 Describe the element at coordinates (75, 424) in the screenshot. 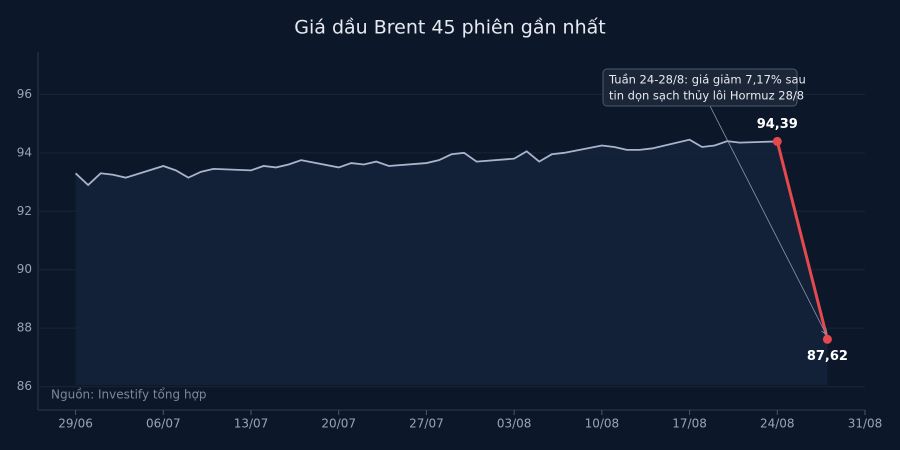

I see `x-tick-label: 29/06` at that location.